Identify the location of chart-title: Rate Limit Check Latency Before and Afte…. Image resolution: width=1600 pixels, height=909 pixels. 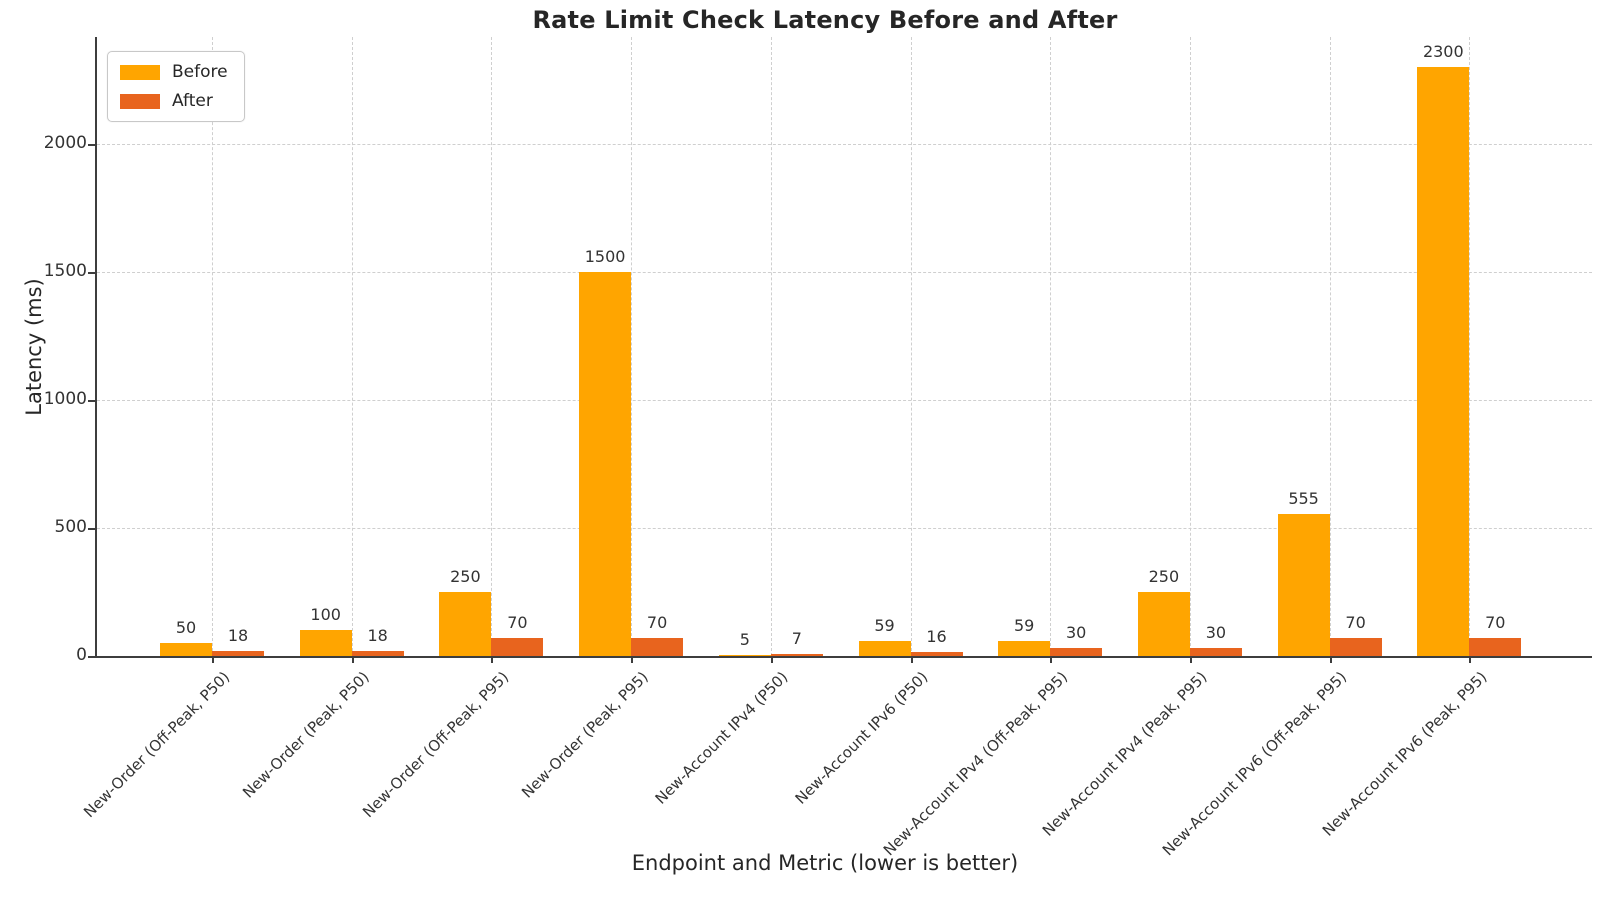
(825, 20).